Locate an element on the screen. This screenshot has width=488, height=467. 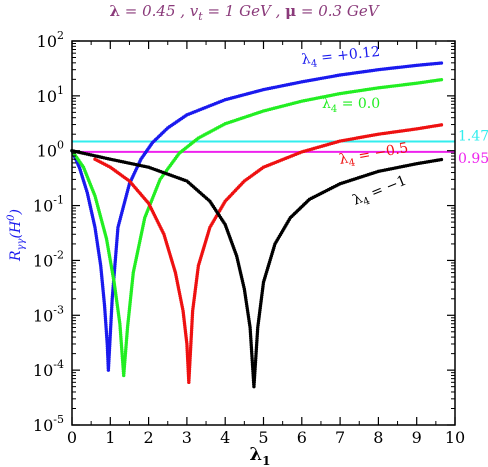
x-tick-label: 1 is located at coordinates (110, 437).